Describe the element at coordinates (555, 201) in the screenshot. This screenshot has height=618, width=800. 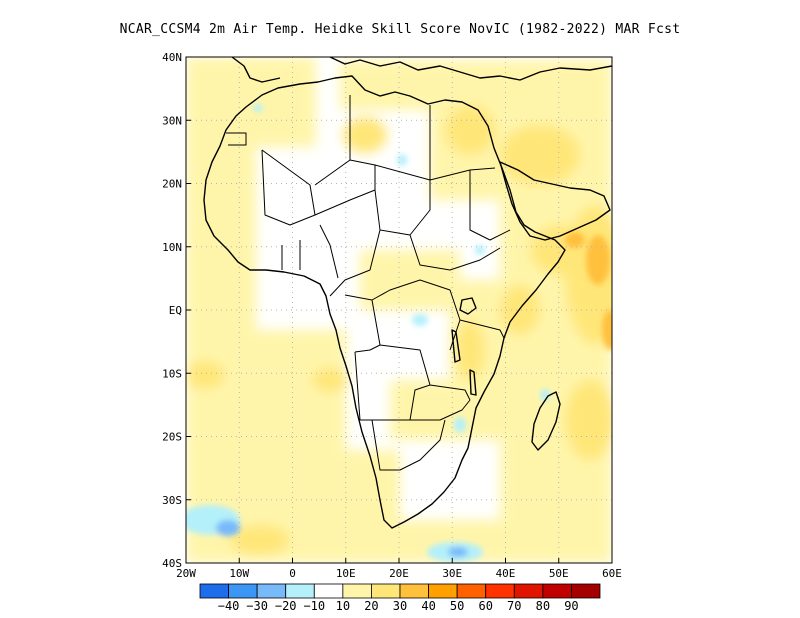
I see `arabia-coastline` at that location.